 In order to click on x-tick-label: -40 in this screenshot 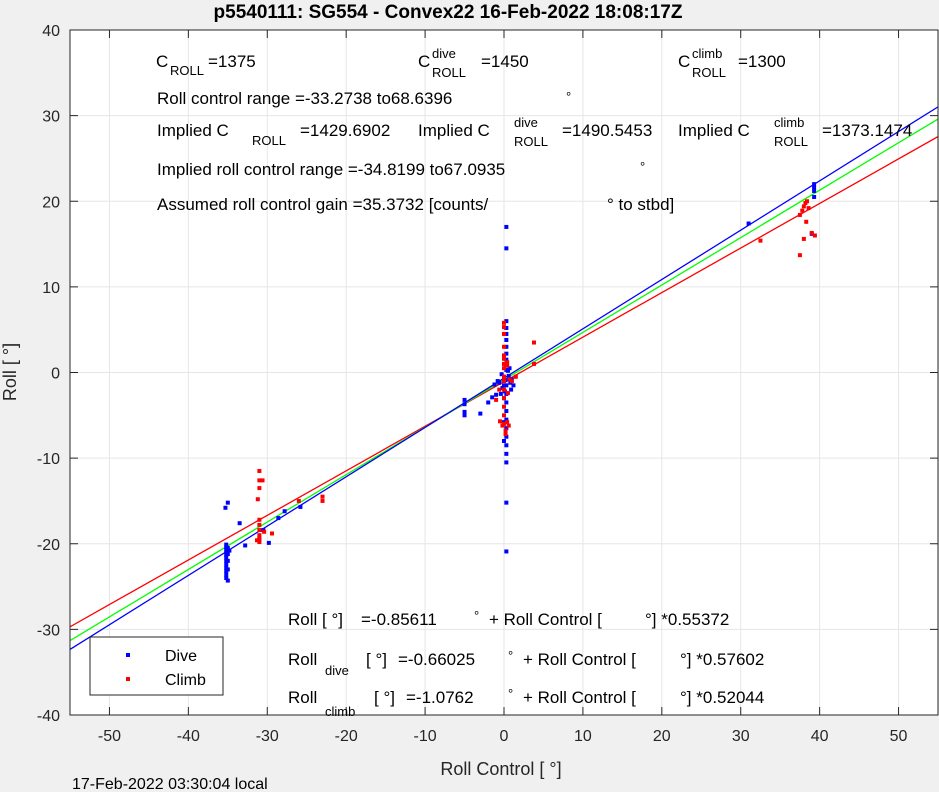, I will do `click(188, 736)`.